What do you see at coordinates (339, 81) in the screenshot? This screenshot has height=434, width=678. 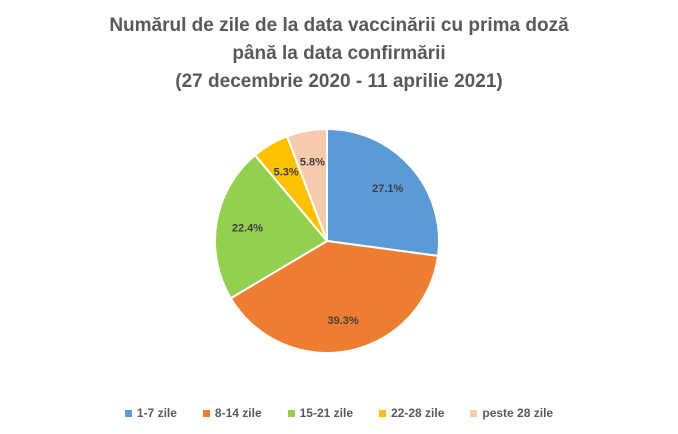 I see `chart-title-line-3: (27 decembrie 2020 - 11 aprilie 2021)` at bounding box center [339, 81].